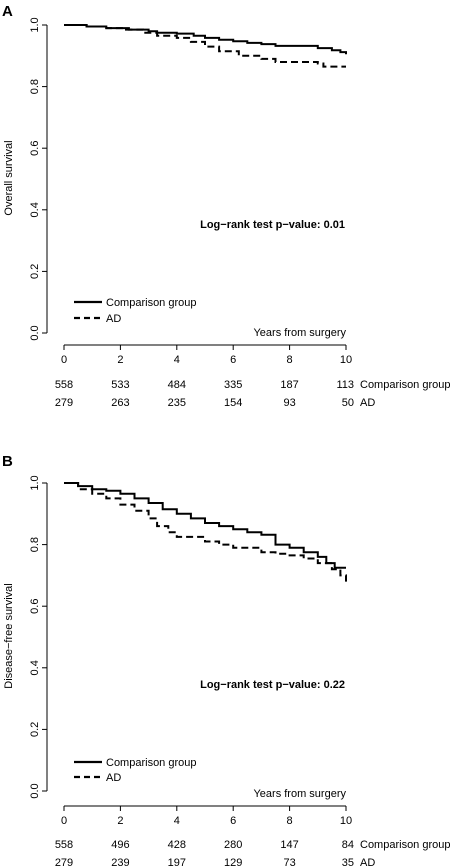  I want to click on panel-a-risk-row-label: AD, so click(367, 403).